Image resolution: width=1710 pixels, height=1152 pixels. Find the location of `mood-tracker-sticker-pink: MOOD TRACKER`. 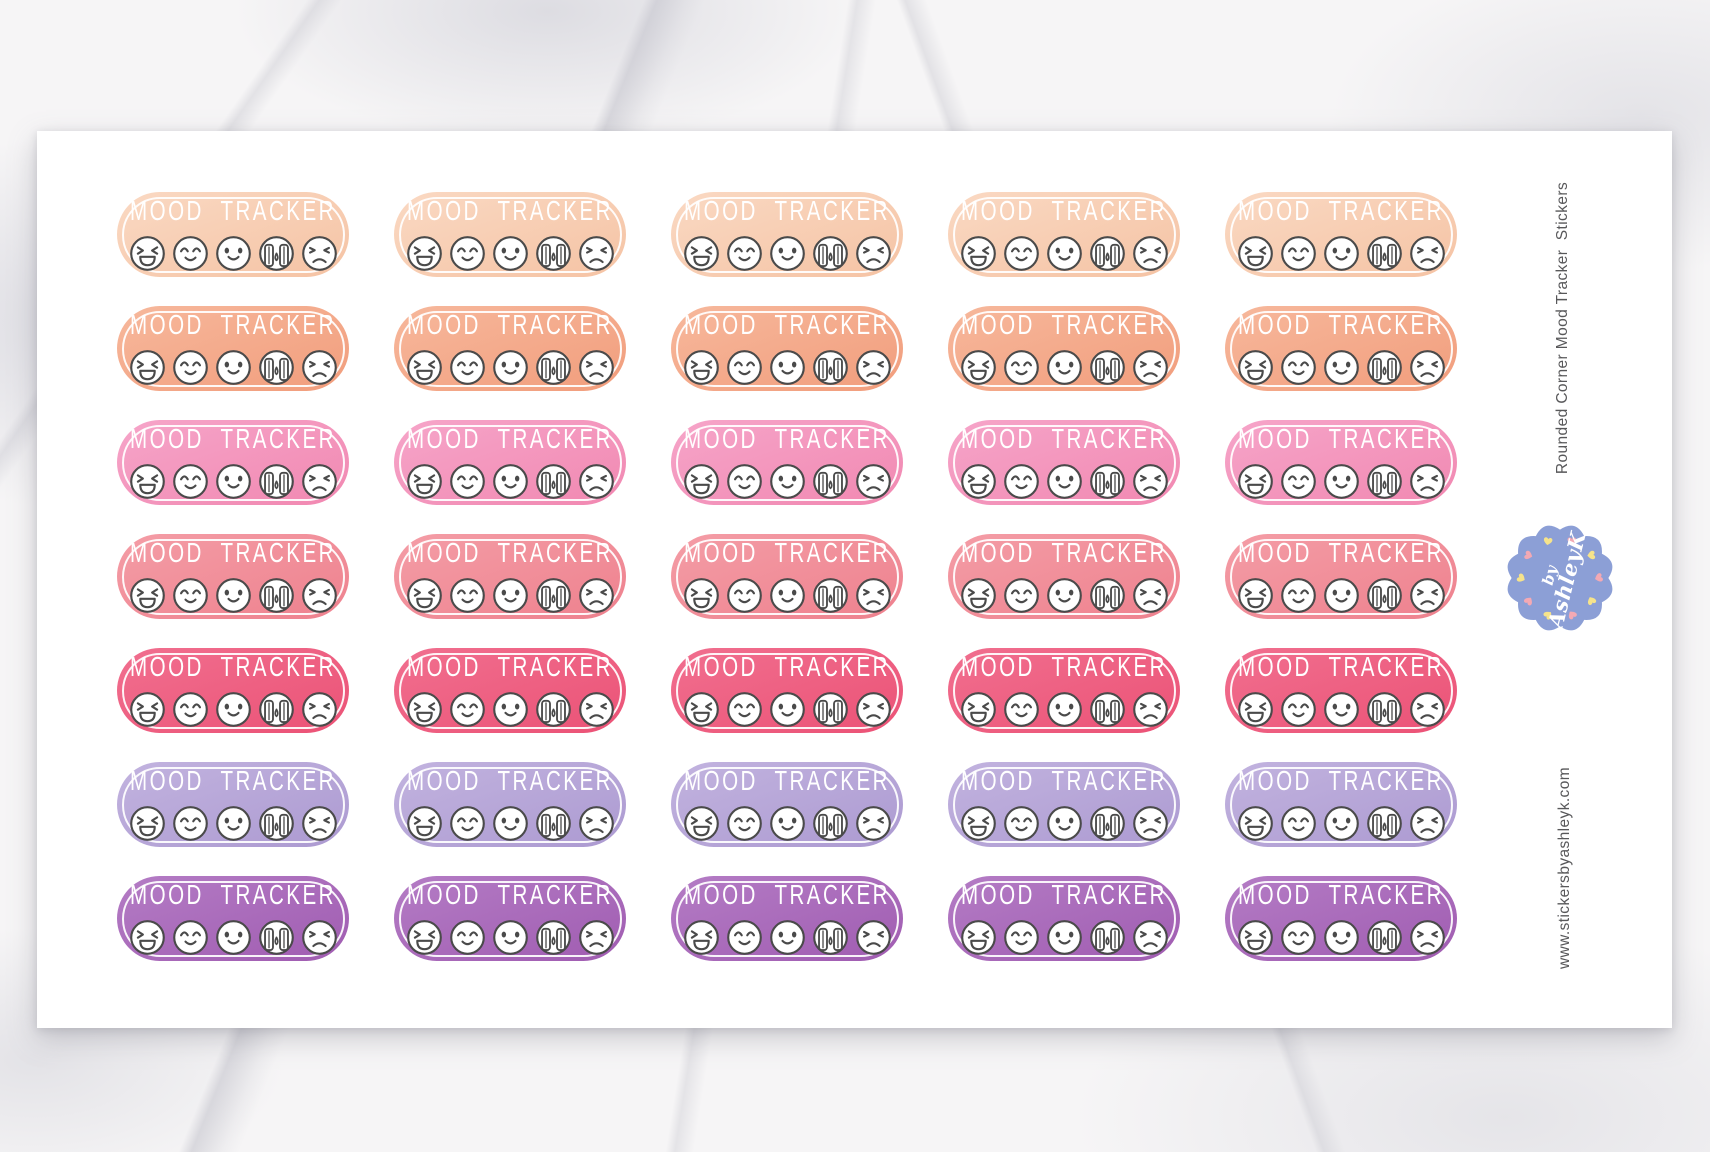

mood-tracker-sticker-pink: MOOD TRACKER is located at coordinates (787, 462).